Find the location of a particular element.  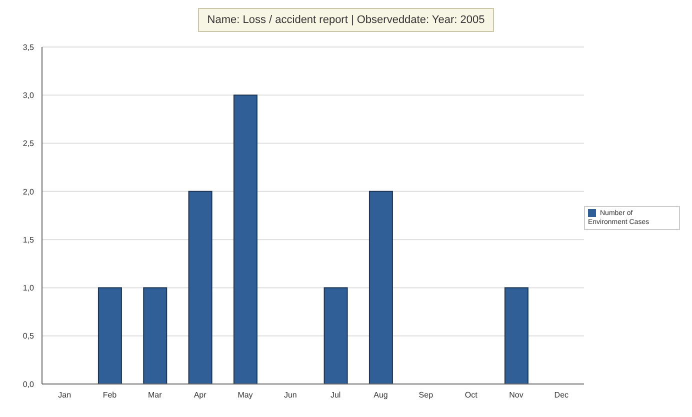

x-tick-label: Dec is located at coordinates (561, 395).